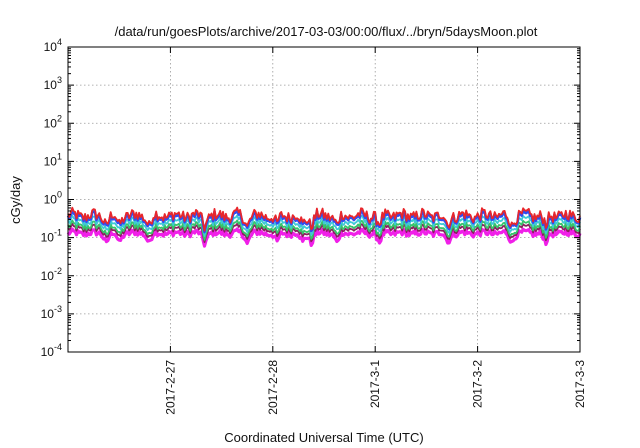 The width and height of the screenshot is (640, 448). Describe the element at coordinates (273, 387) in the screenshot. I see `x-tick-label: 2017-2-28` at that location.